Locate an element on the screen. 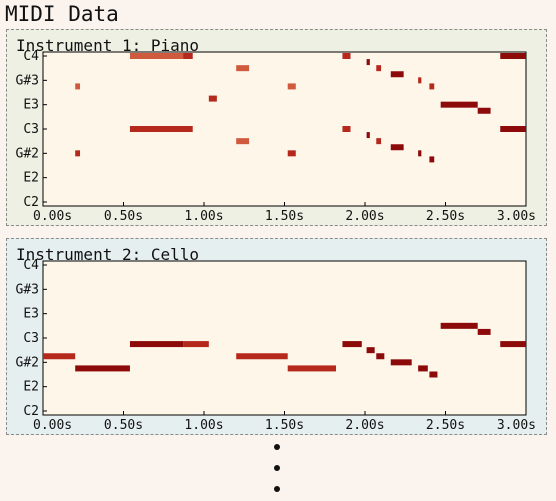  instrument-title-cello: Instrument 2: Cello is located at coordinates (108, 254).